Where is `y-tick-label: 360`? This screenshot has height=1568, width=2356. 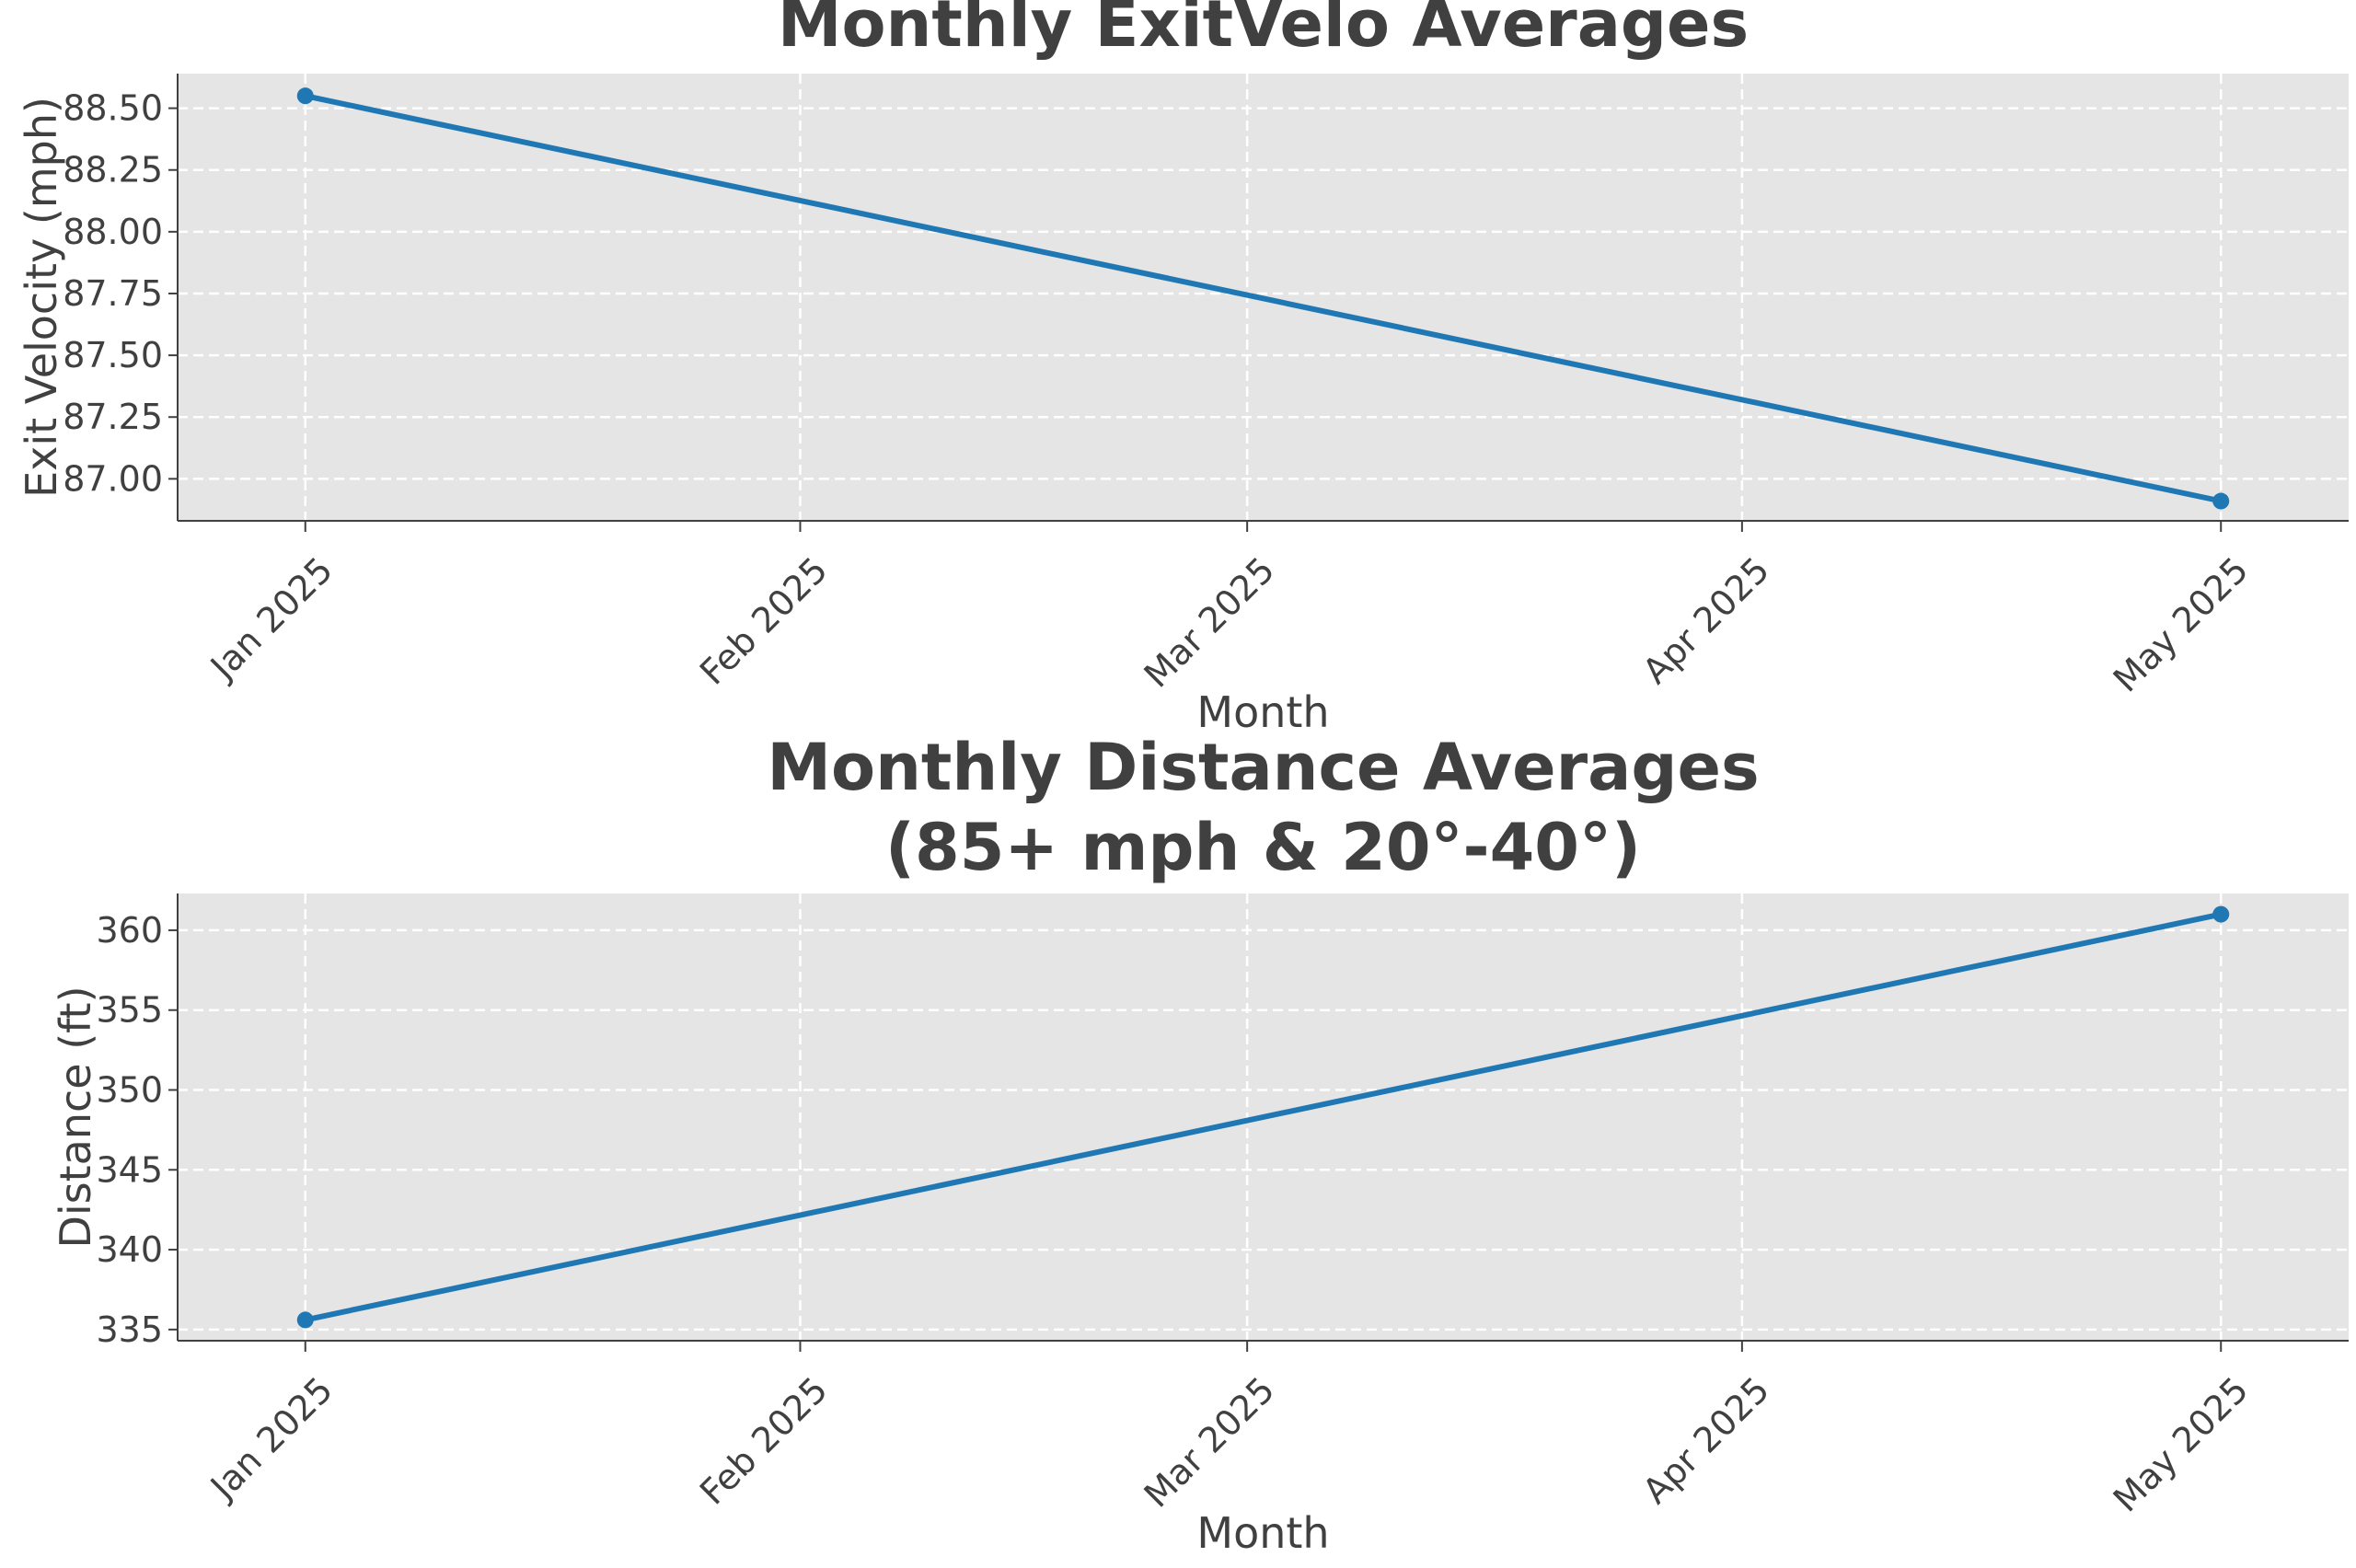 y-tick-label: 360 is located at coordinates (129, 930).